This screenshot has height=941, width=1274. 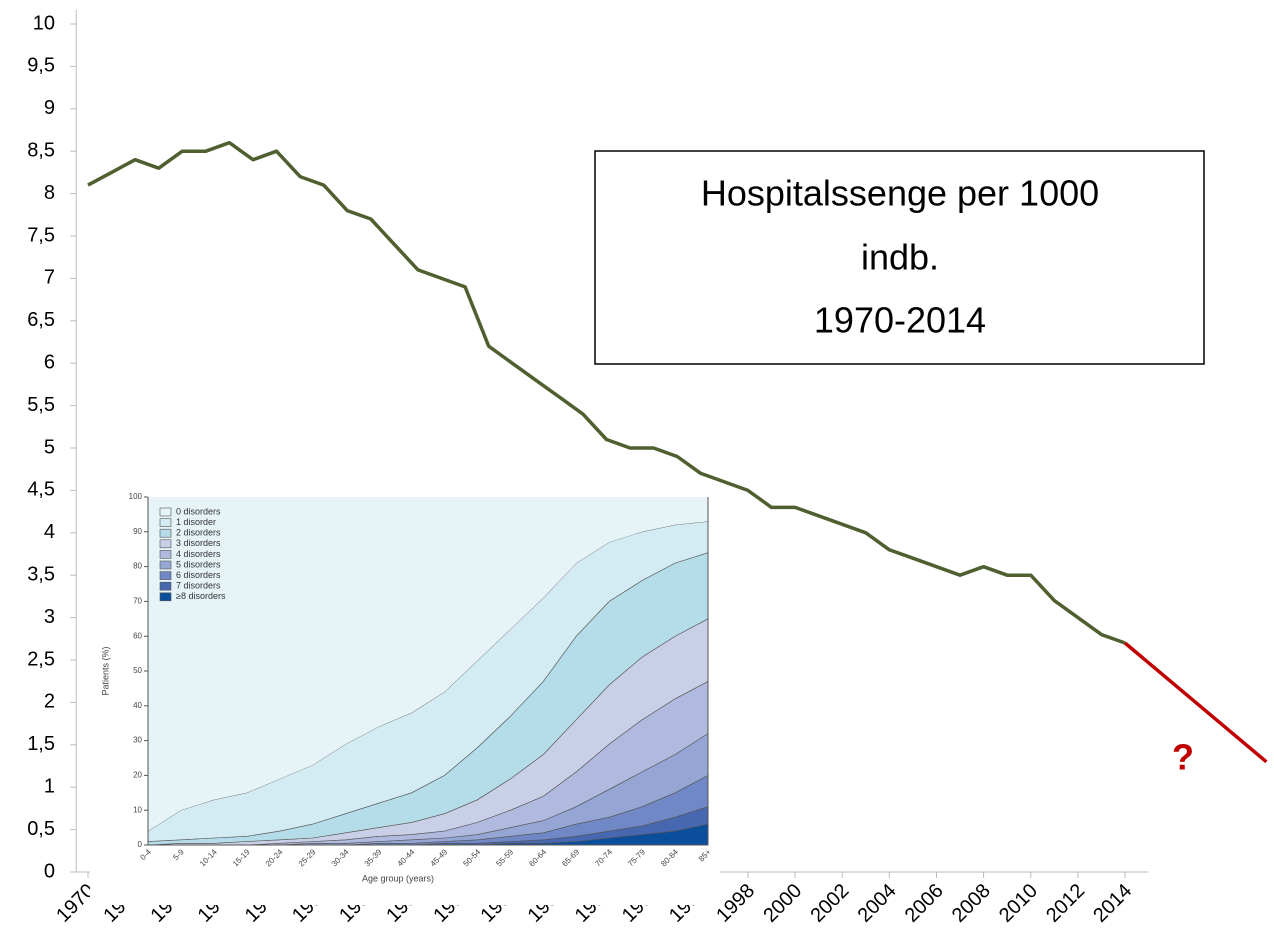 I want to click on y-tick-label: 4,5, so click(x=41, y=490).